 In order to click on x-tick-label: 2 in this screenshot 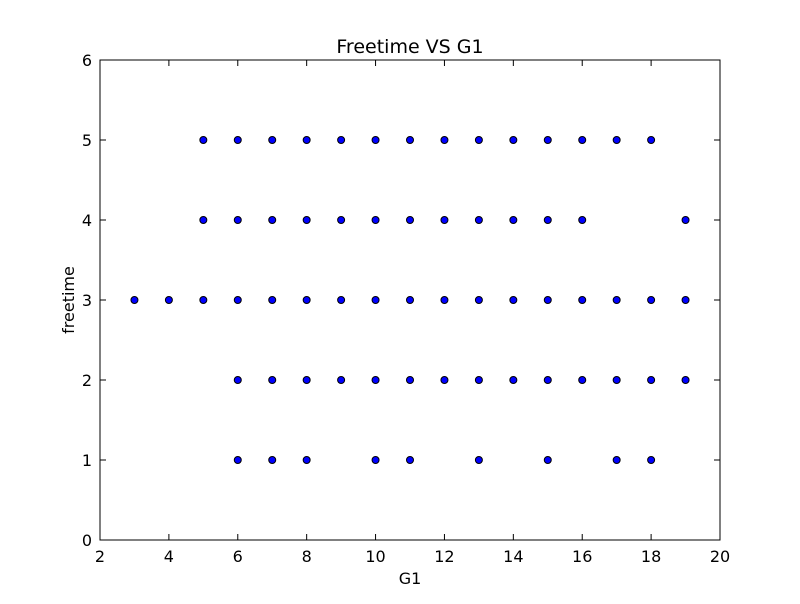, I will do `click(100, 556)`.